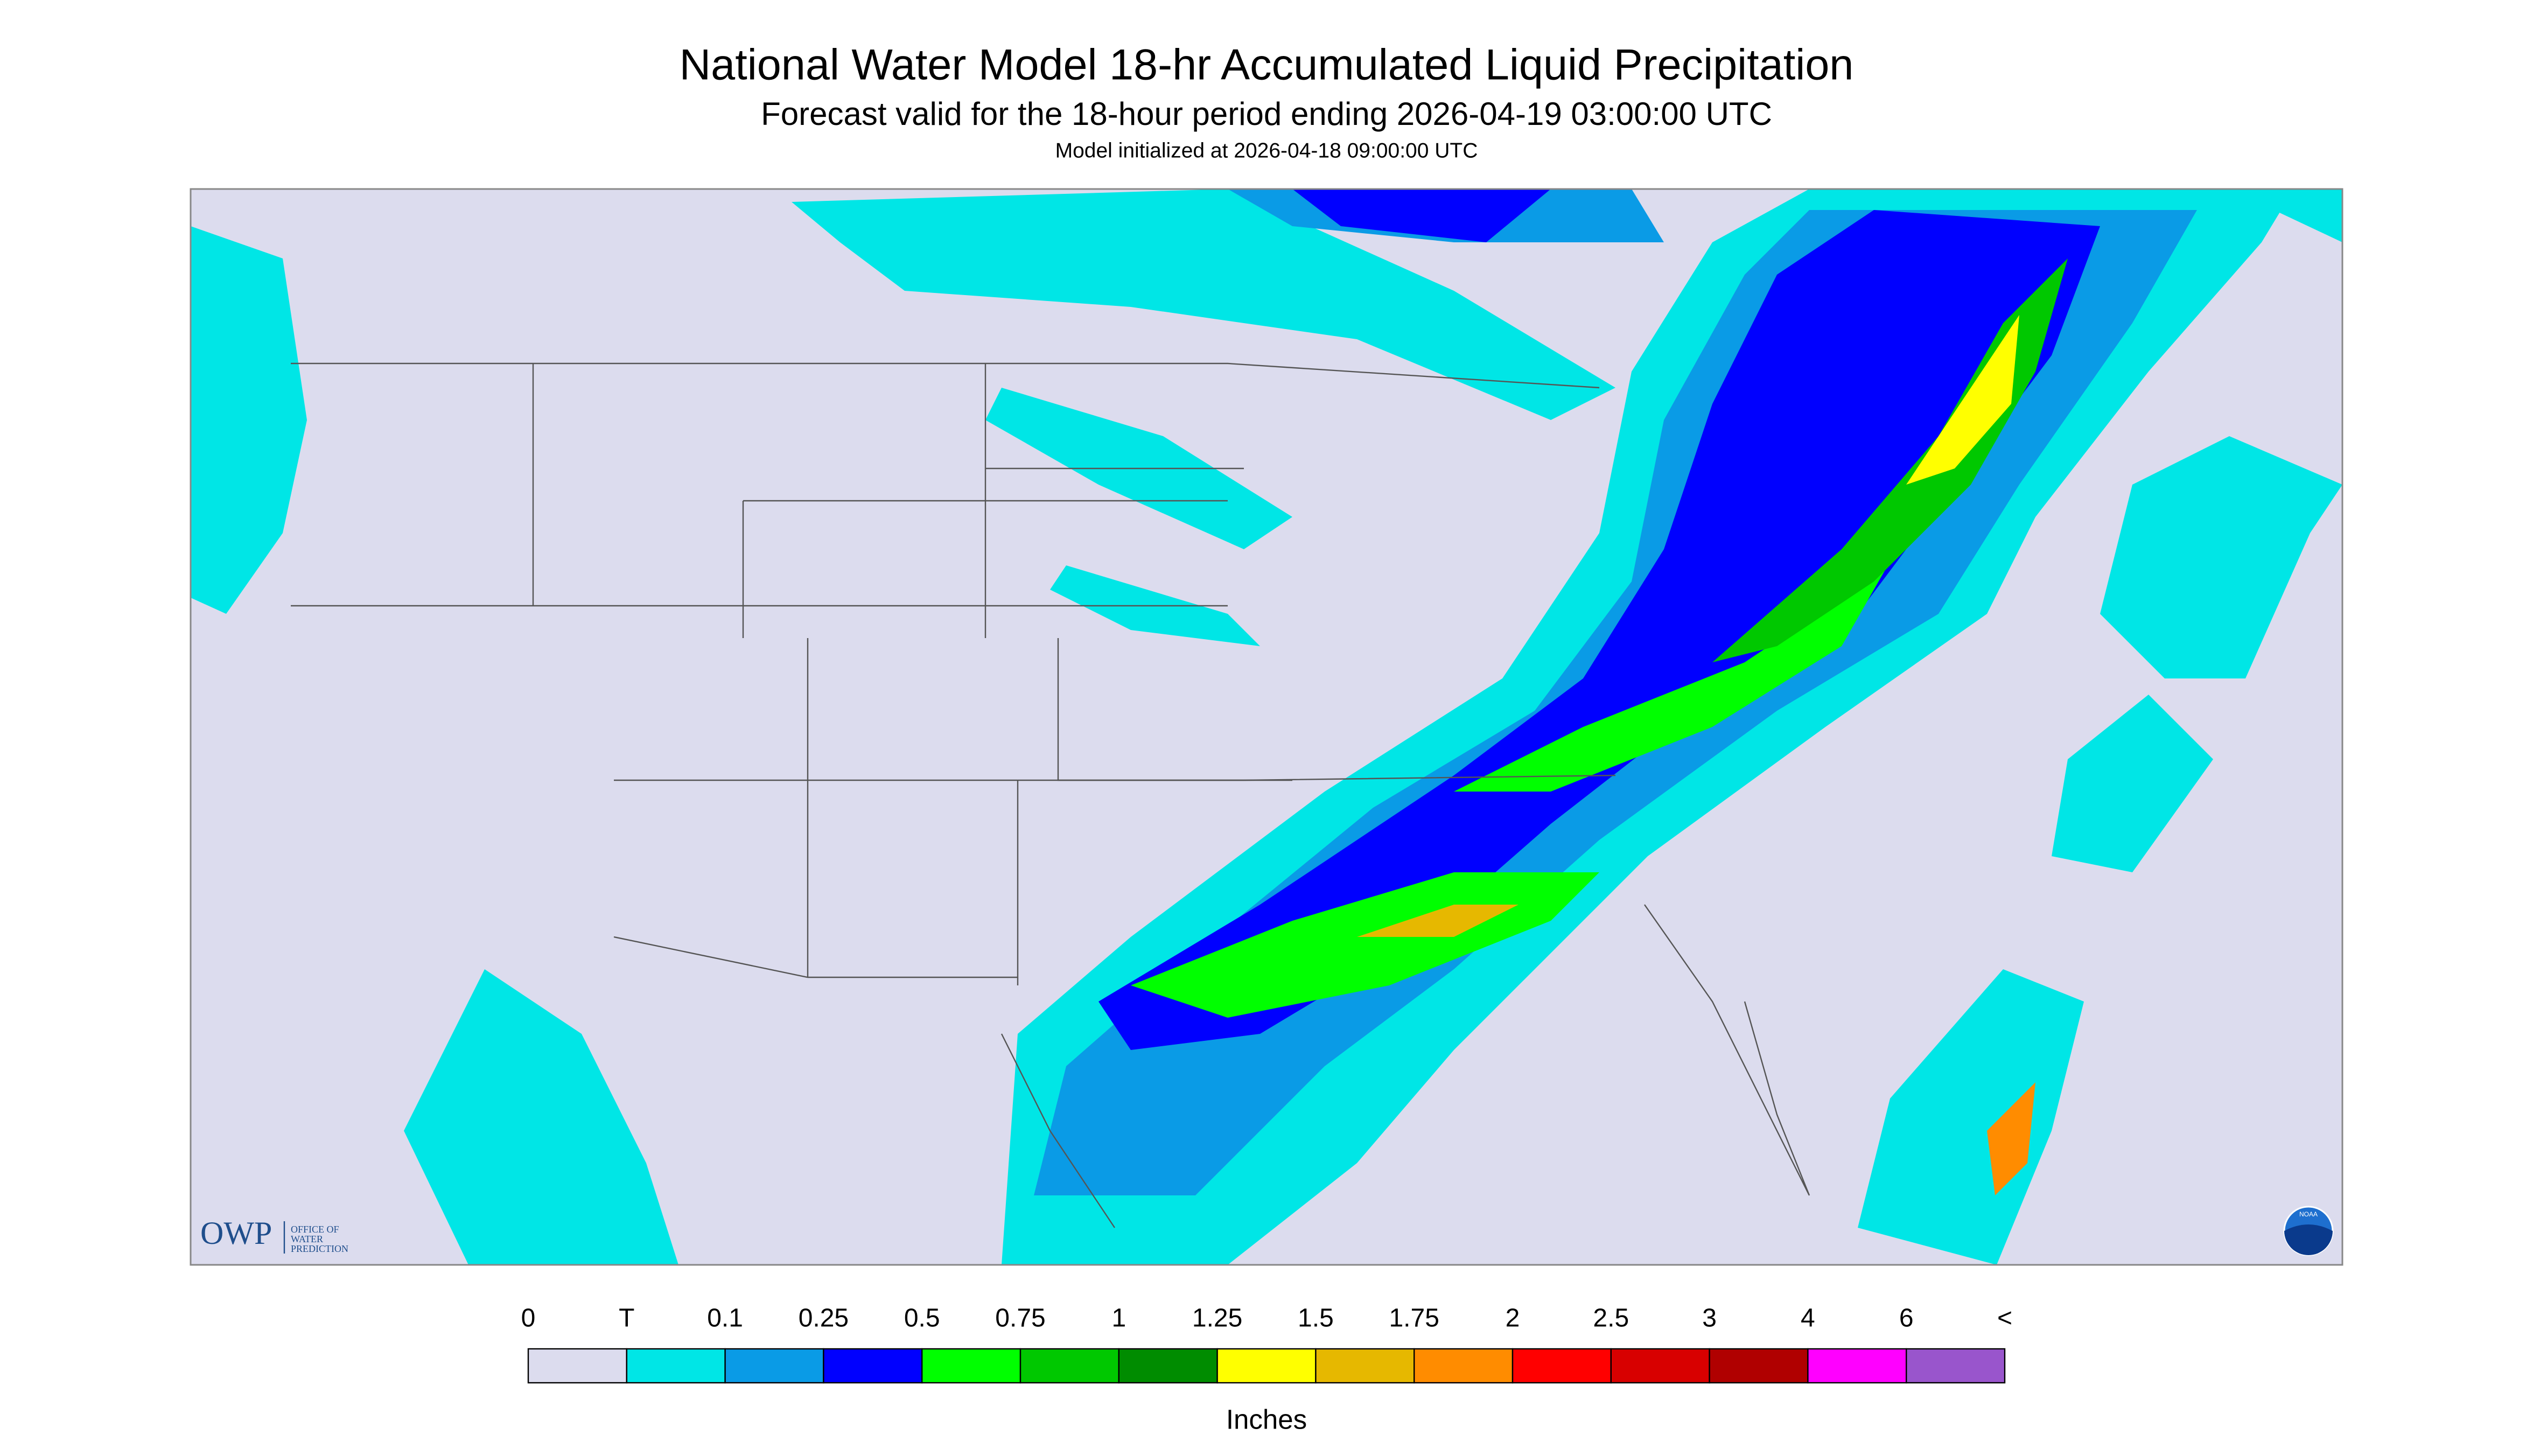 Image resolution: width=2533 pixels, height=1456 pixels. What do you see at coordinates (1316, 1318) in the screenshot?
I see `legend-label: 1.5` at bounding box center [1316, 1318].